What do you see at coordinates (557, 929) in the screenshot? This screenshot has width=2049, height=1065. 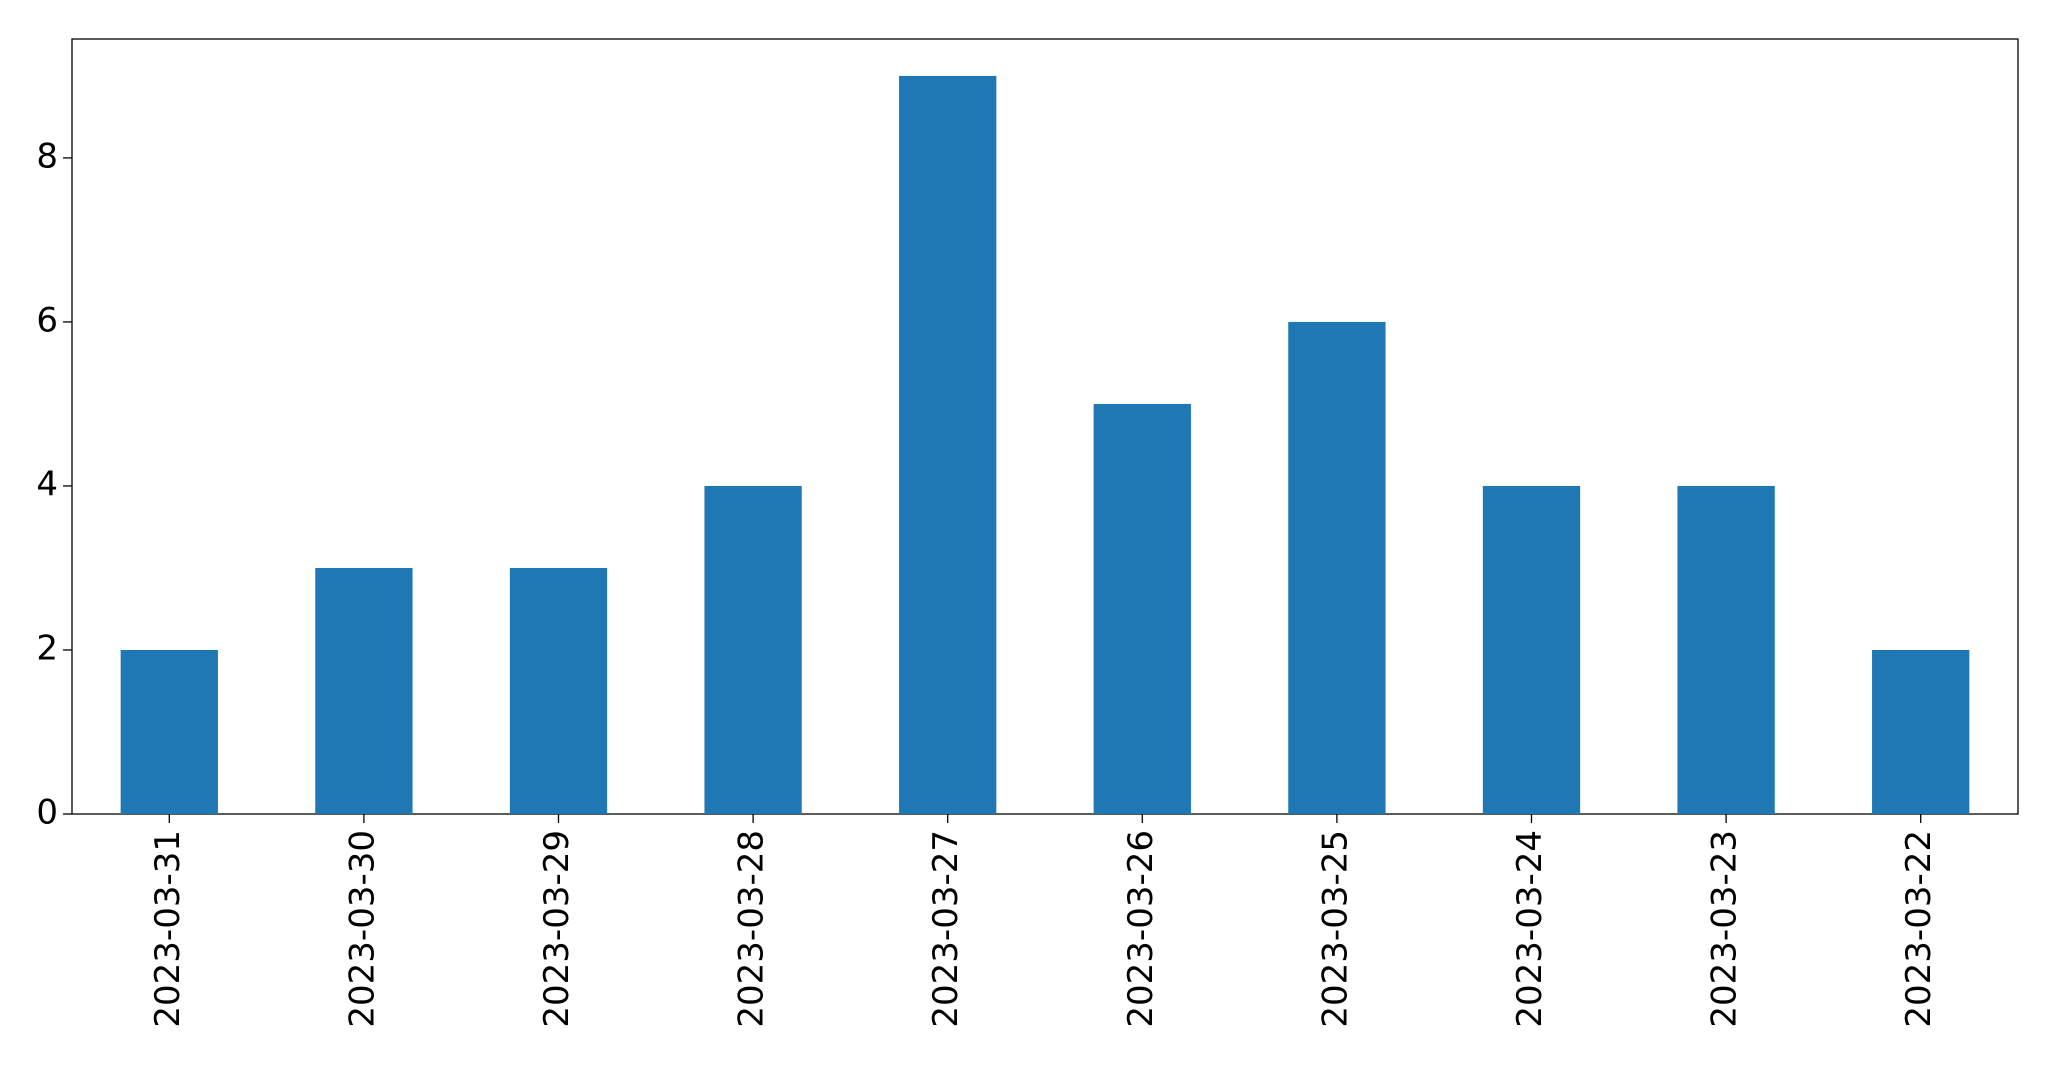 I see `x-tick-label: 2023-03-29` at bounding box center [557, 929].